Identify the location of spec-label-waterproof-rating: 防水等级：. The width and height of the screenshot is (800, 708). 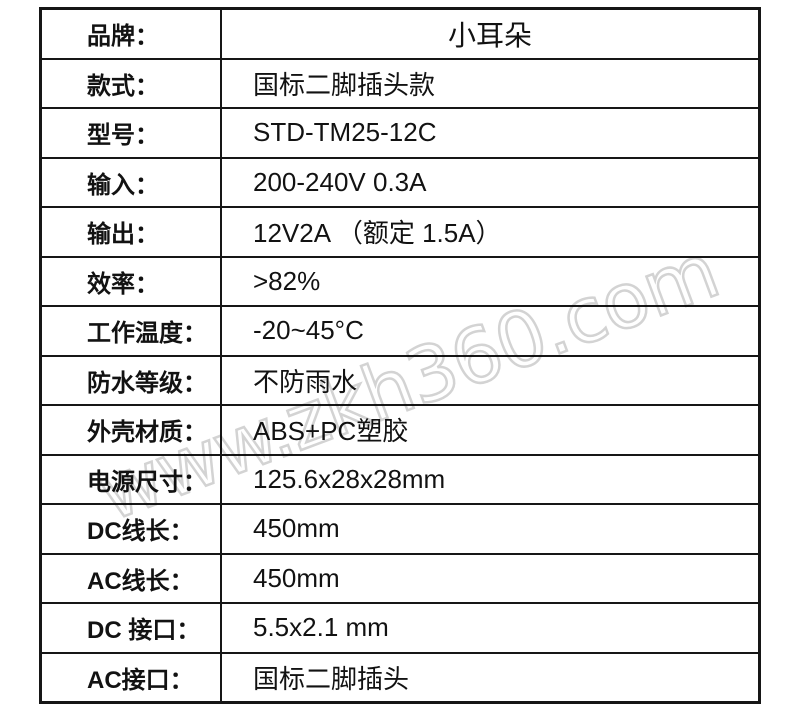
(132, 380).